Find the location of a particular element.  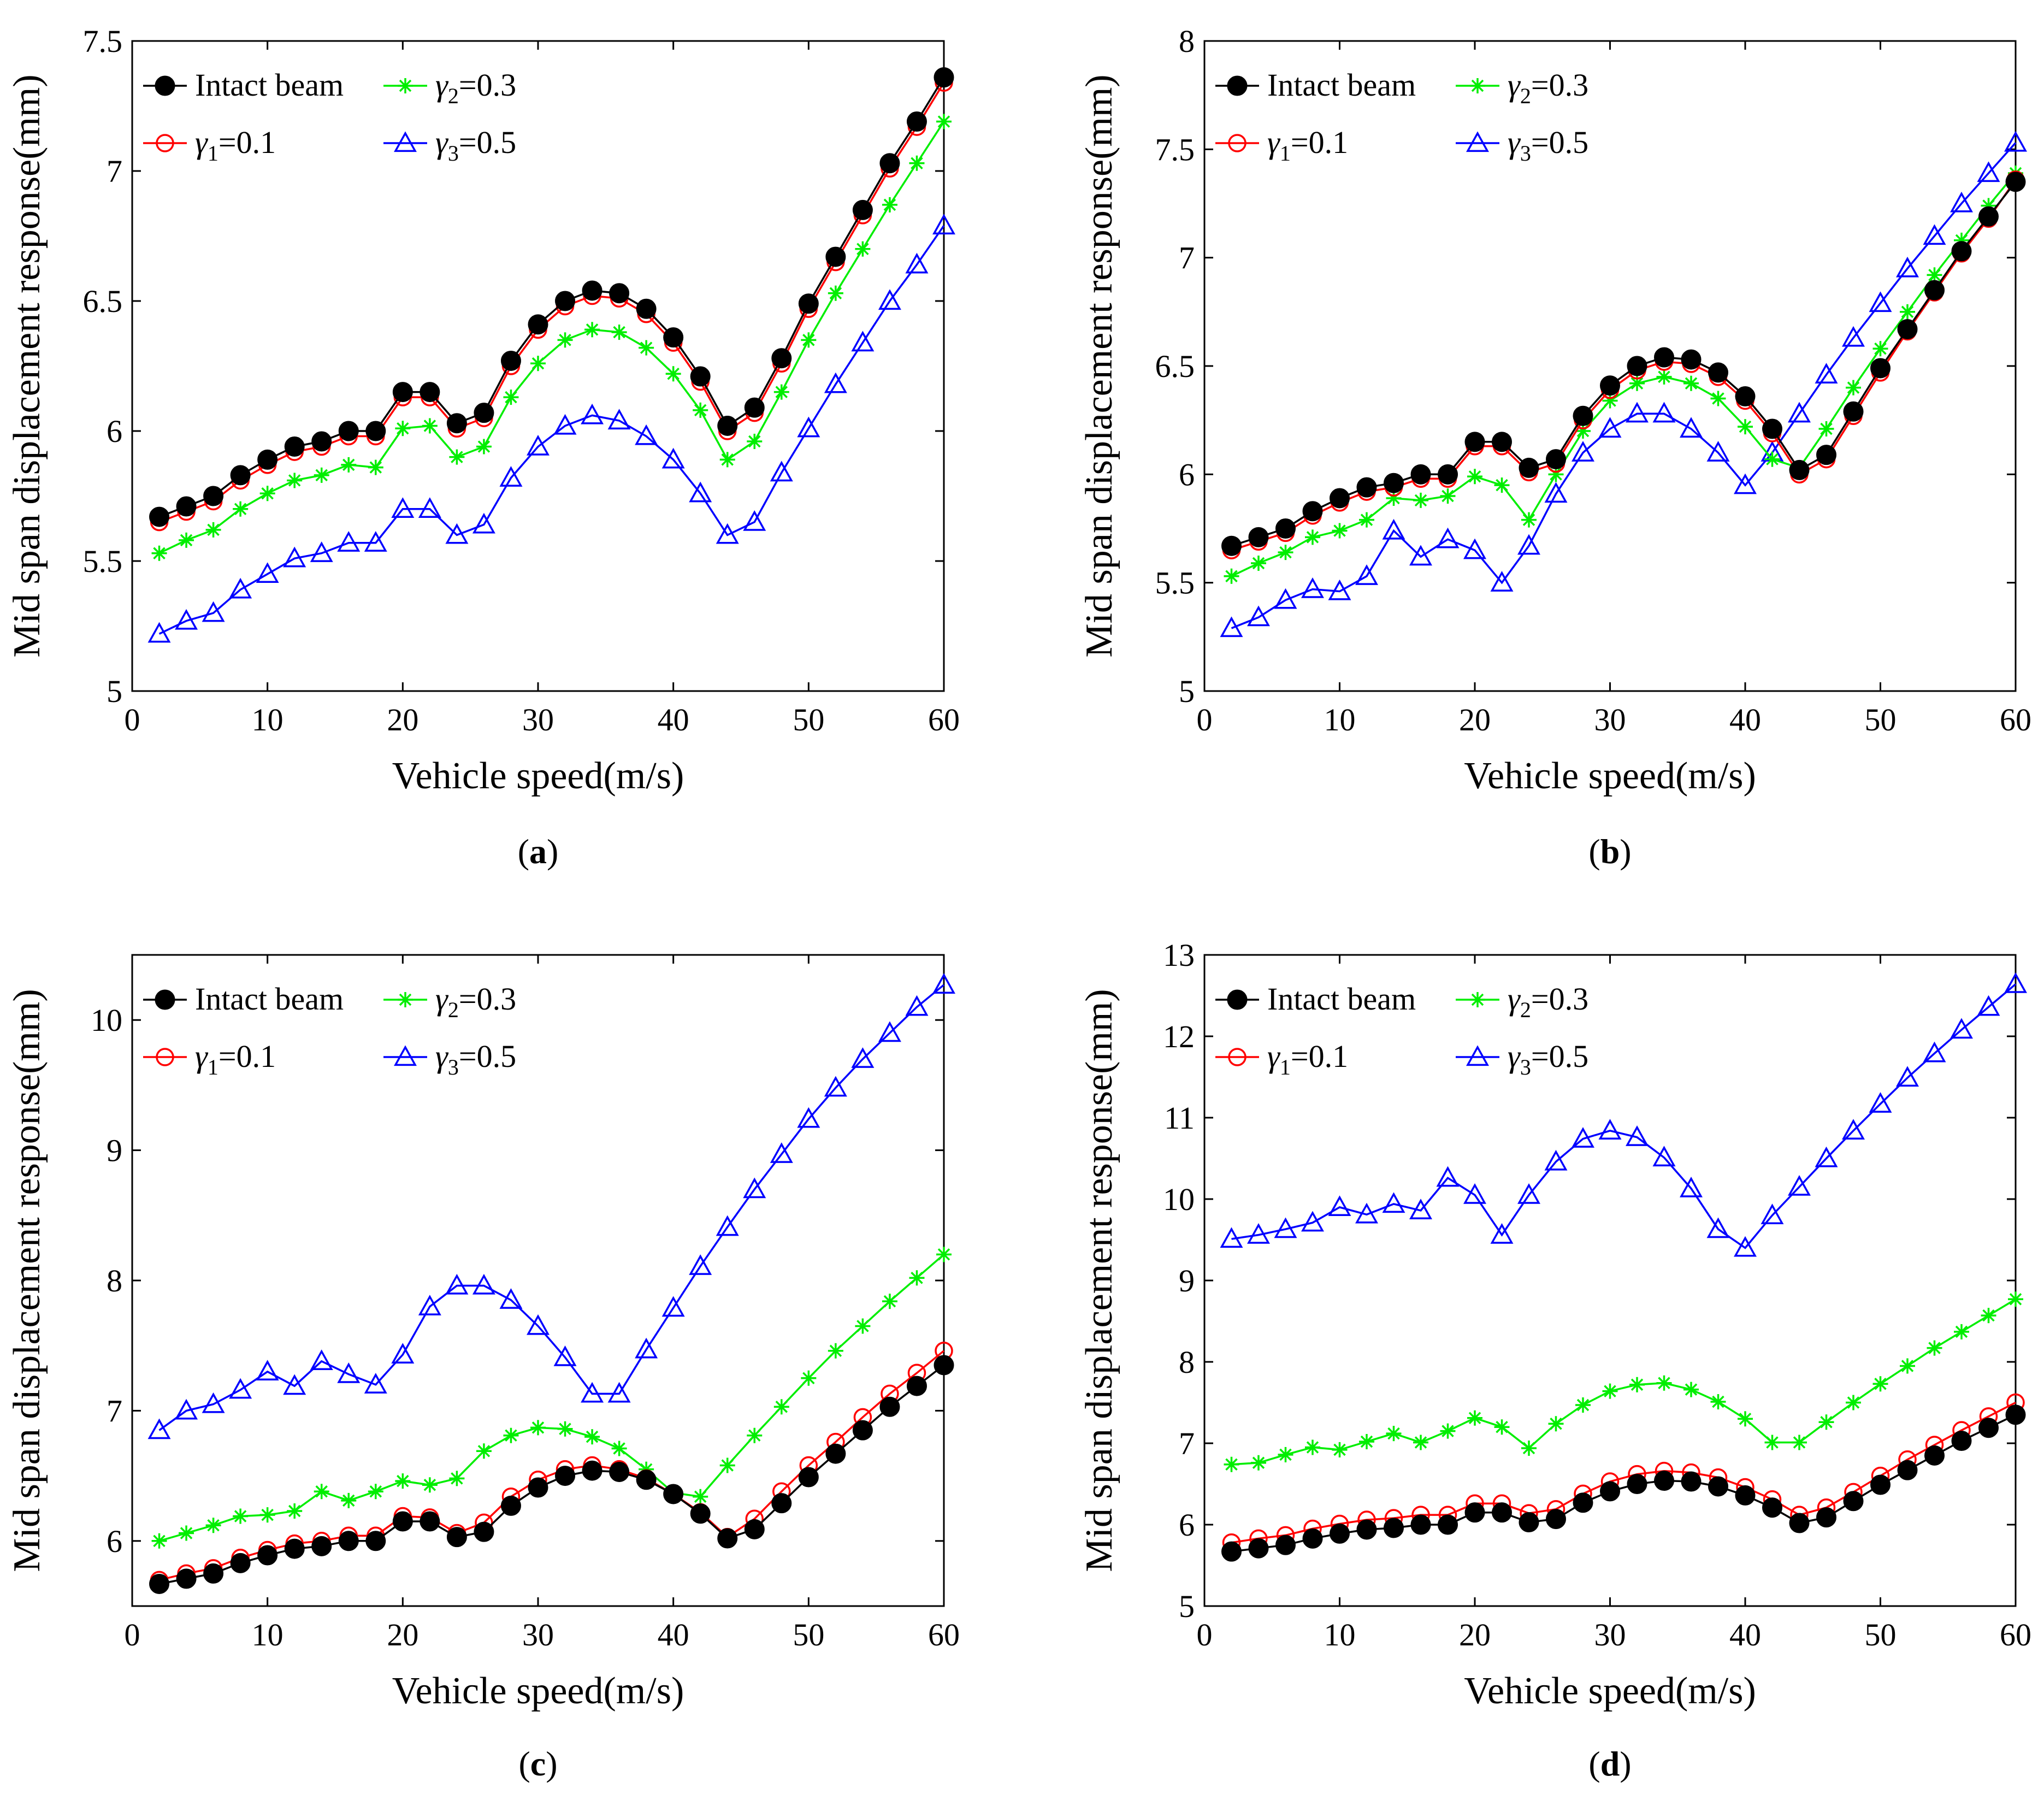

legend-label: γ1=0.1 is located at coordinates (235, 1058).